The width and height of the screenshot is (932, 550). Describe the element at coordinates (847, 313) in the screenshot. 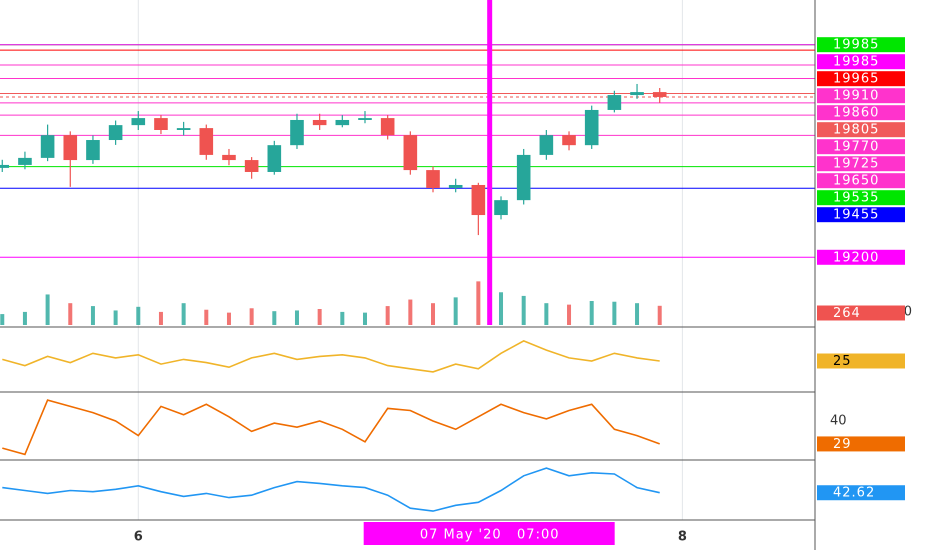

I see `volume-label: 264` at that location.